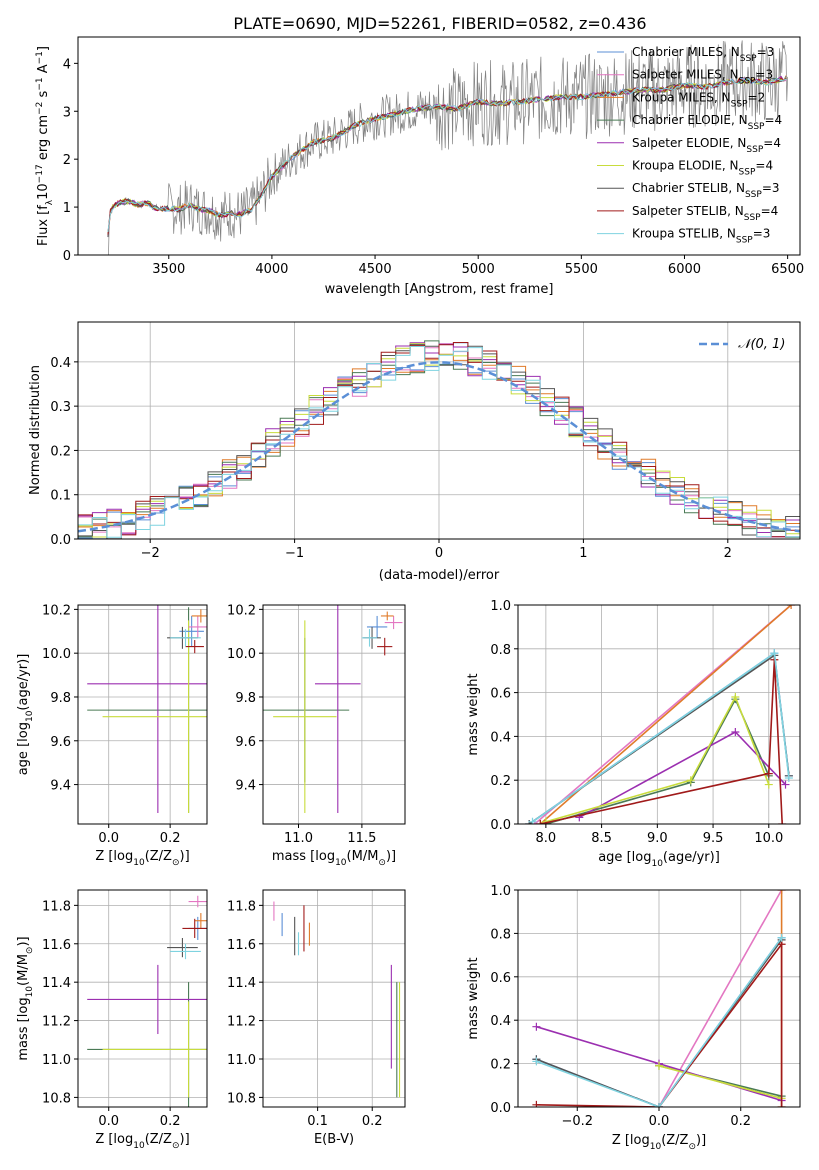 The height and width of the screenshot is (1170, 819). I want to click on y-axis-label: mass weight, so click(473, 998).